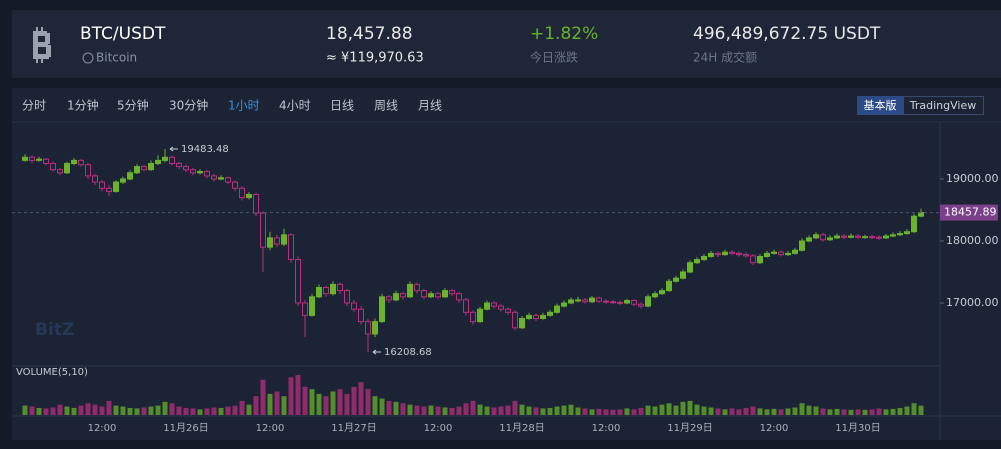 Image resolution: width=1001 pixels, height=449 pixels. What do you see at coordinates (787, 34) in the screenshot?
I see `volume: 496,489,672.75 USDT` at bounding box center [787, 34].